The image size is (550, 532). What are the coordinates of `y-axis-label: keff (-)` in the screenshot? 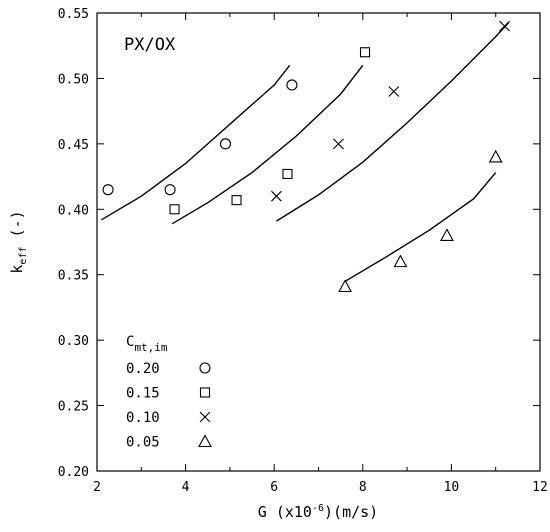 It's located at (18, 241).